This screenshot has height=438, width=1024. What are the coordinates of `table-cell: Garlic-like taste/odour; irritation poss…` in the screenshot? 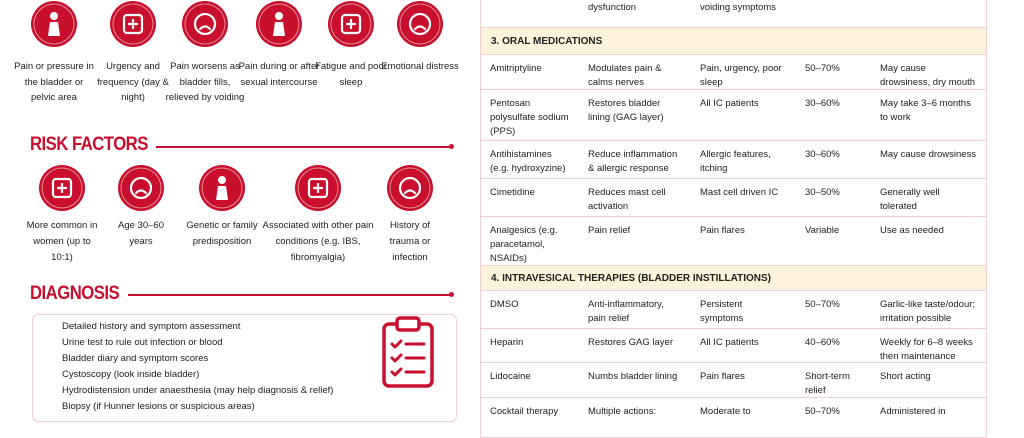 It's located at (928, 311).